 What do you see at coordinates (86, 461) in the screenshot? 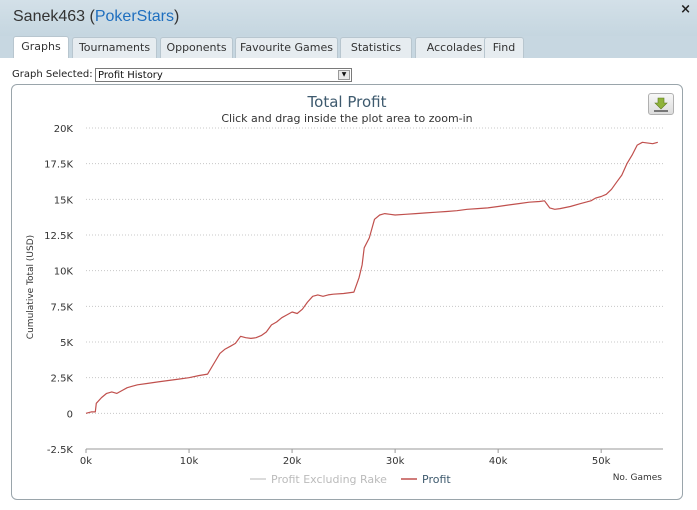
I see `x-tick-label: 0k` at bounding box center [86, 461].